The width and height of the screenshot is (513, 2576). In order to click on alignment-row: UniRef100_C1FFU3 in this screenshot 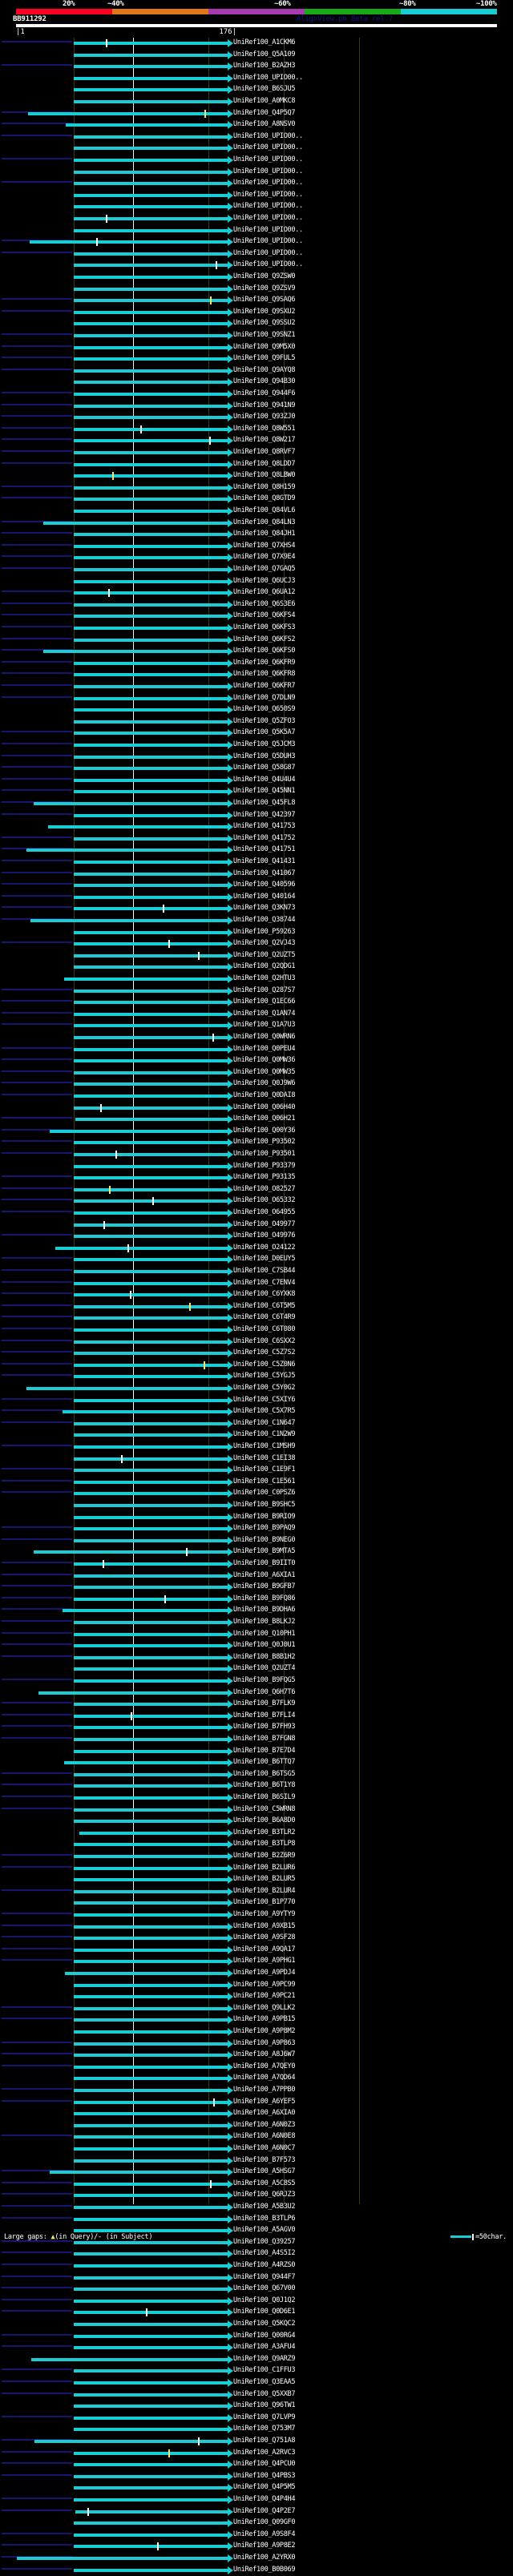, I will do `click(256, 2371)`.